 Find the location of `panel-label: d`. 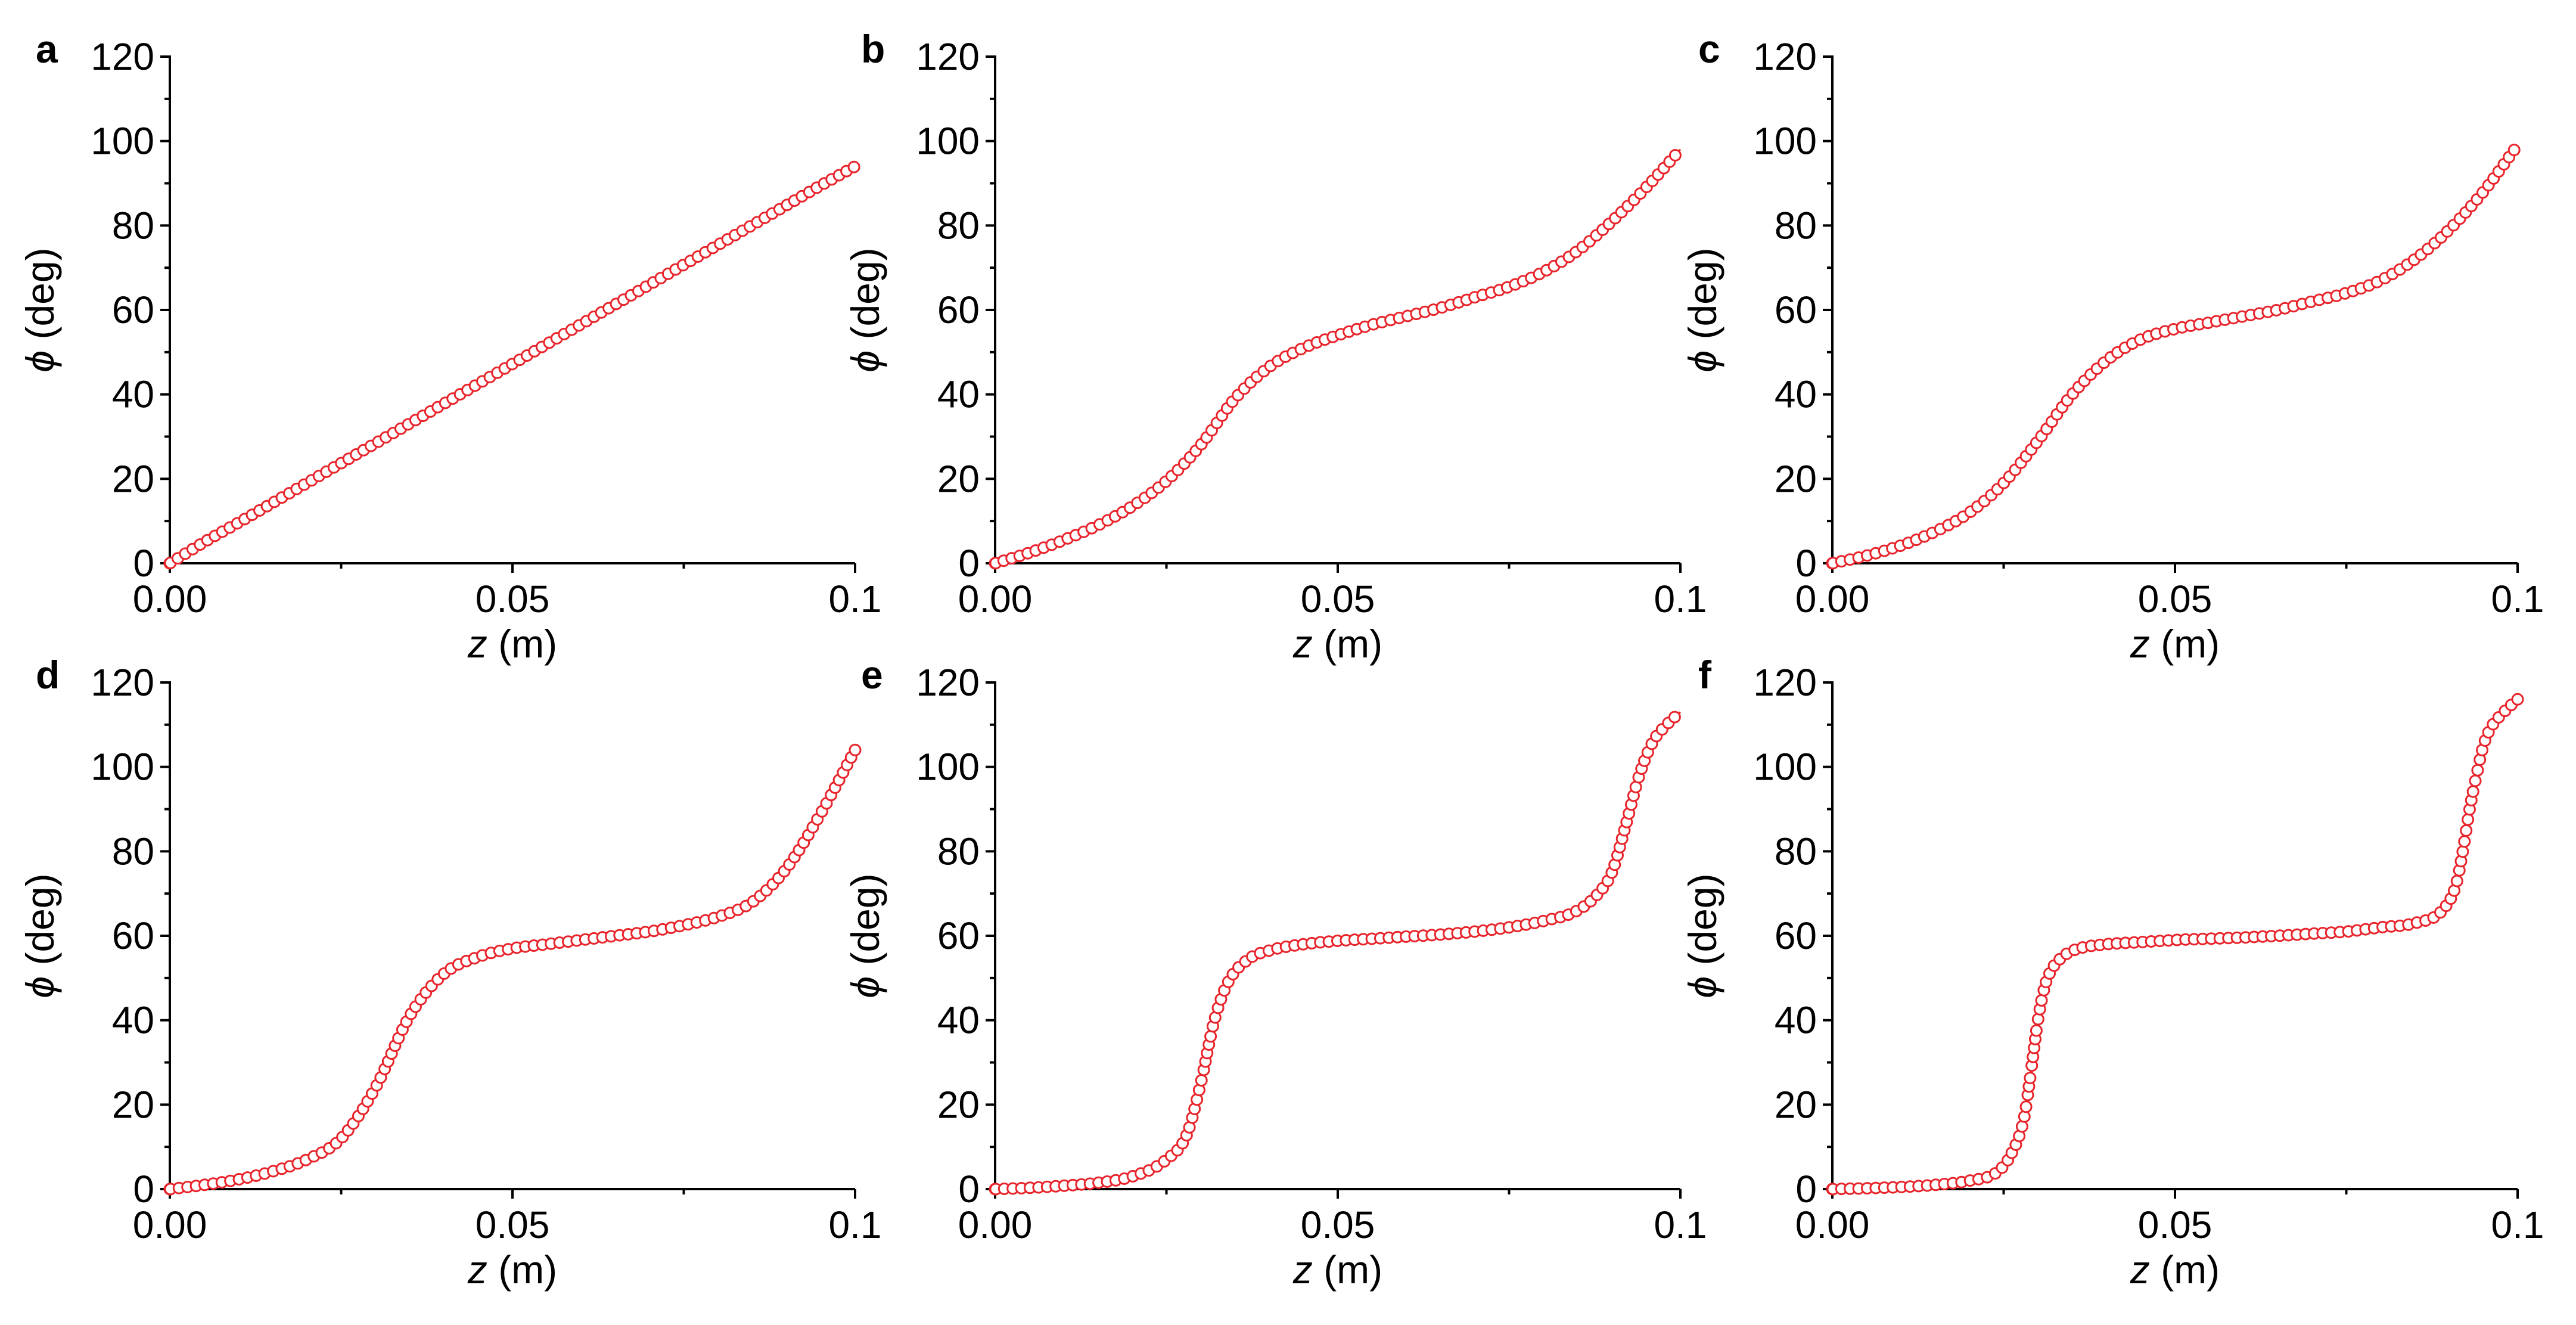

panel-label: d is located at coordinates (48, 675).